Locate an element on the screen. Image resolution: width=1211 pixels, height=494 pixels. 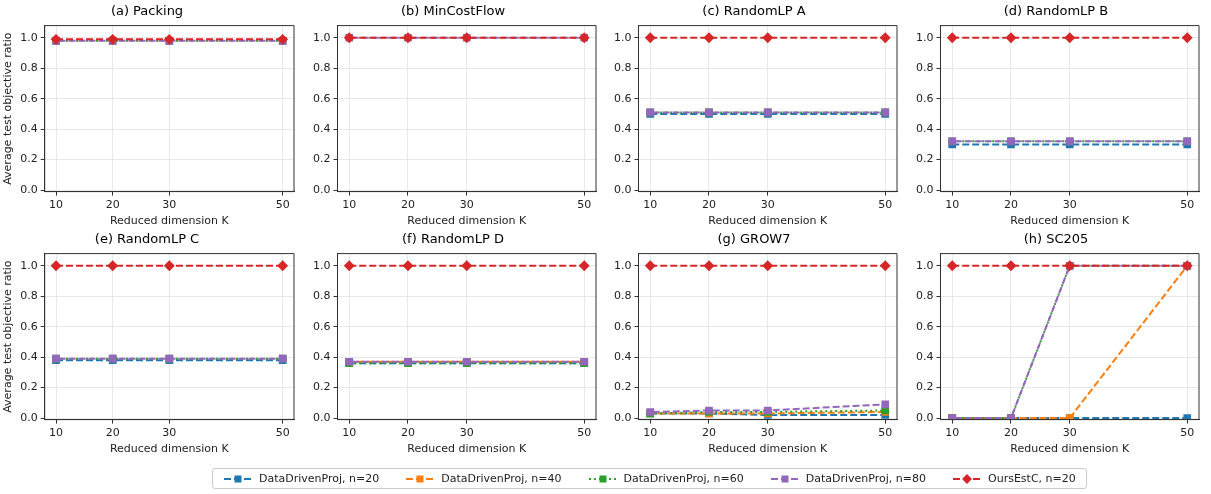
chart-title: (b) MinCostFlow is located at coordinates (453, 11).